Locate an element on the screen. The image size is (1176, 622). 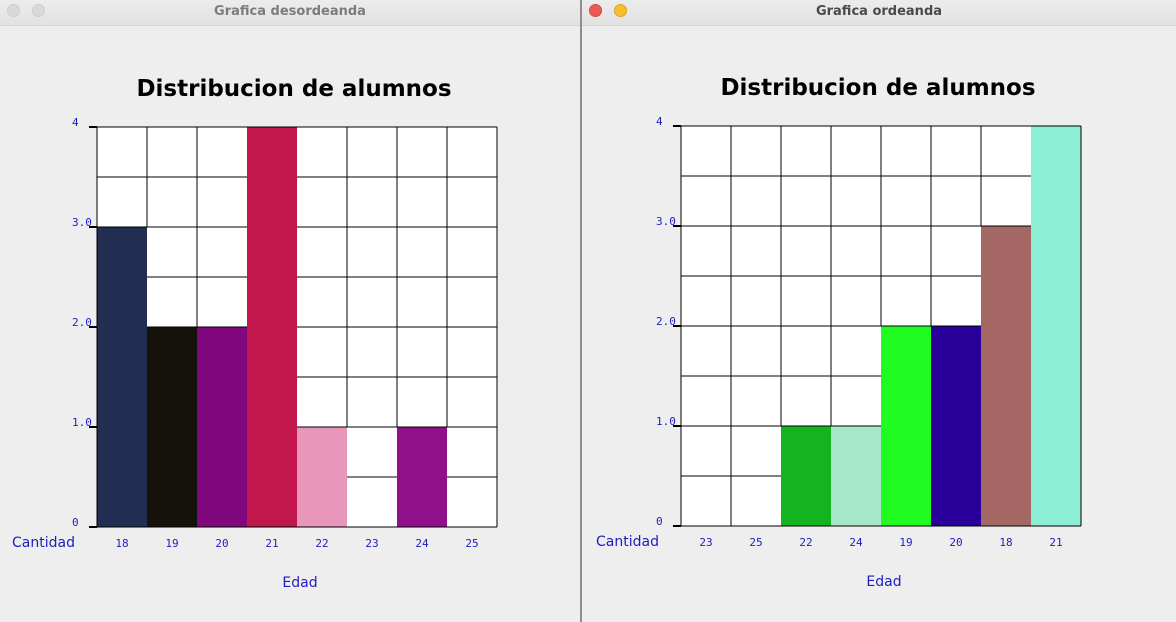
window-title: Grafica desordeanda is located at coordinates (290, 11).